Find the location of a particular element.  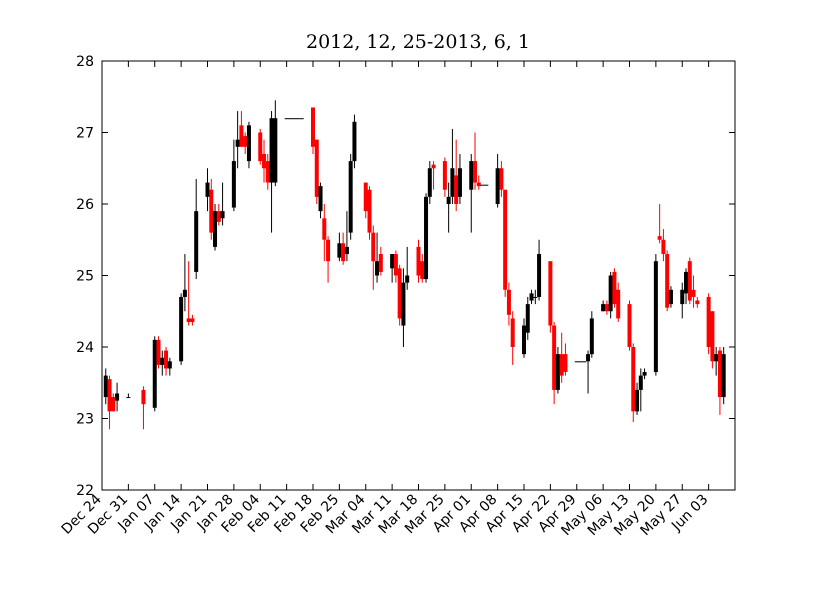

y-tick-label: 28 is located at coordinates (85, 62).